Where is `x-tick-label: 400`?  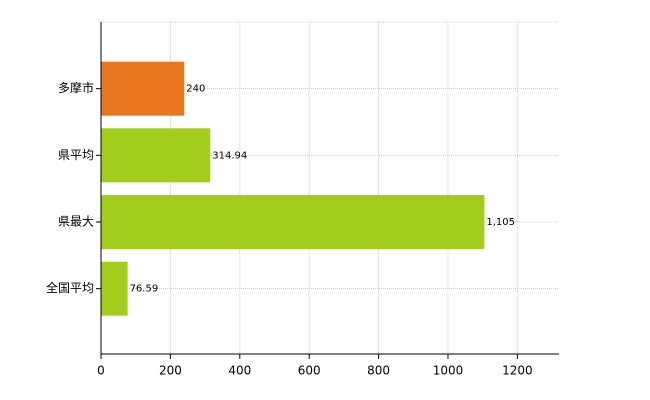 x-tick-label: 400 is located at coordinates (239, 371).